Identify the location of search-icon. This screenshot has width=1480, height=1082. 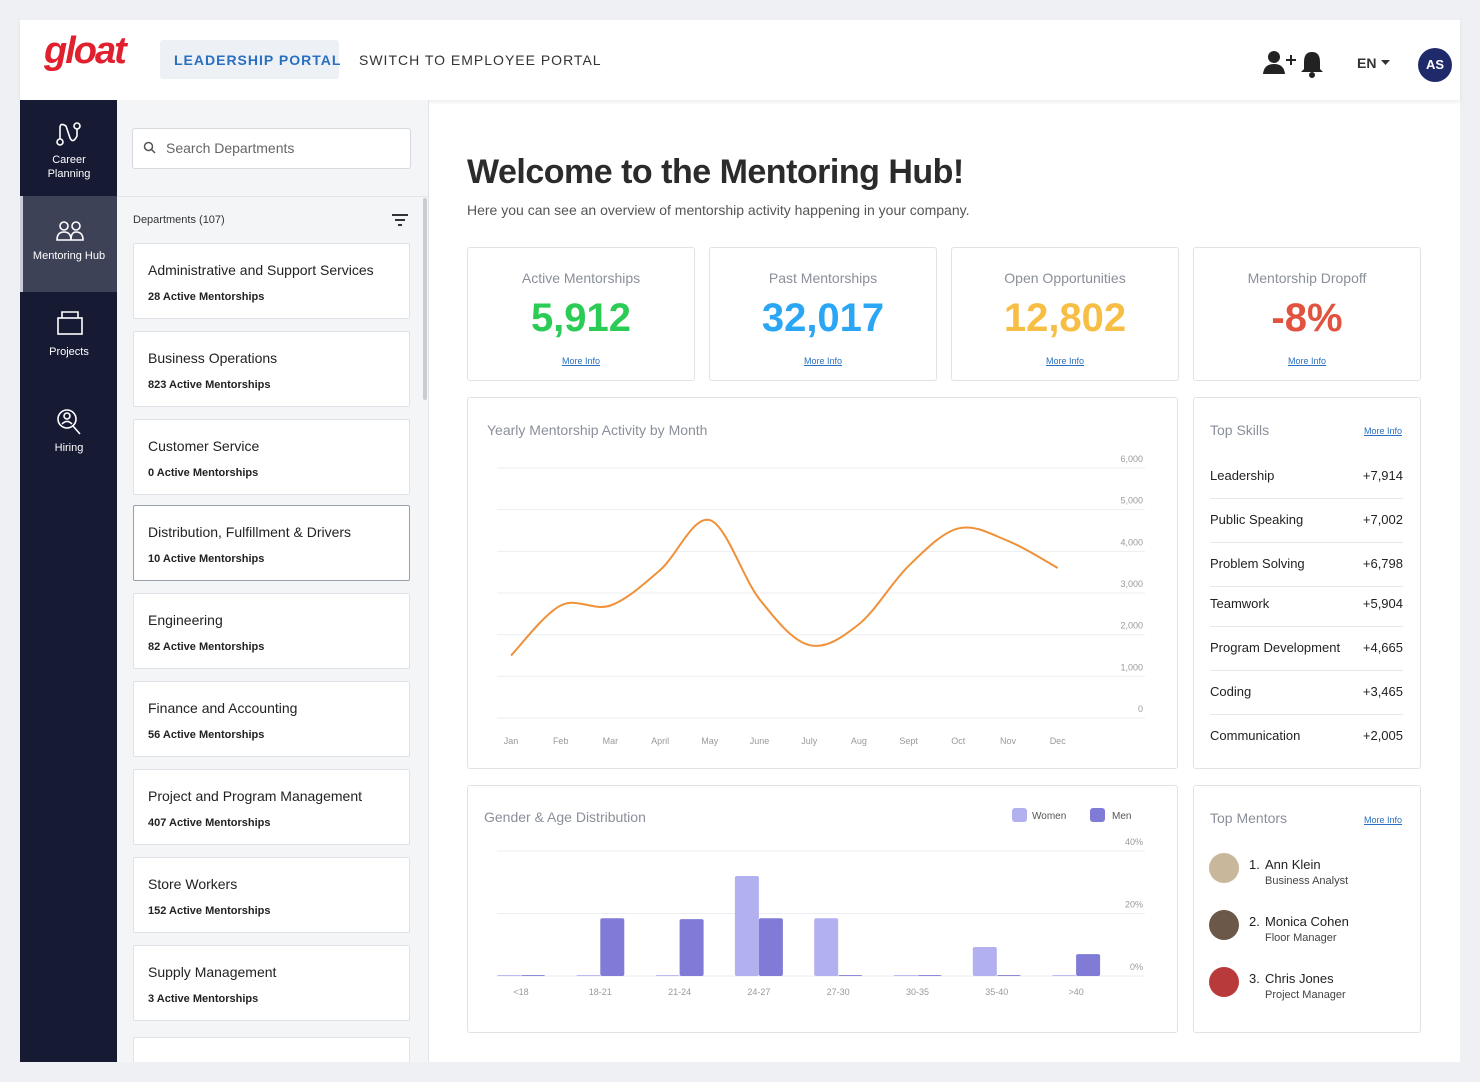
(149, 147).